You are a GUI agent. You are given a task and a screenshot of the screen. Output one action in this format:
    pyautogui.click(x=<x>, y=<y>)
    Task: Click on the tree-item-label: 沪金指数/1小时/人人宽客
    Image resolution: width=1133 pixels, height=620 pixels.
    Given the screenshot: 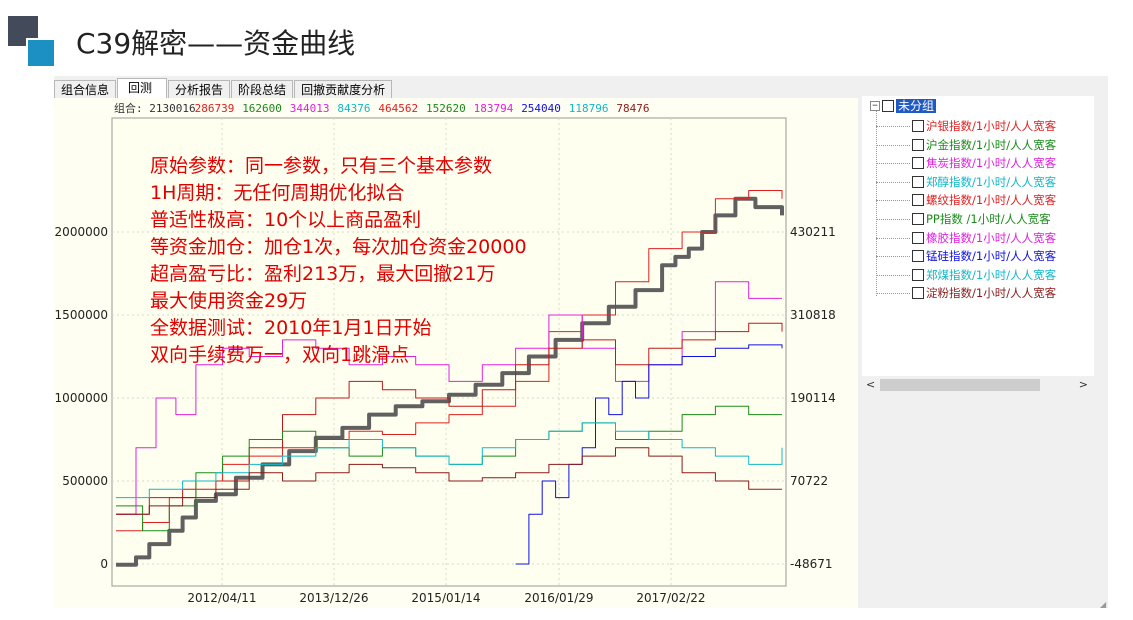 What is the action you would take?
    pyautogui.click(x=991, y=144)
    